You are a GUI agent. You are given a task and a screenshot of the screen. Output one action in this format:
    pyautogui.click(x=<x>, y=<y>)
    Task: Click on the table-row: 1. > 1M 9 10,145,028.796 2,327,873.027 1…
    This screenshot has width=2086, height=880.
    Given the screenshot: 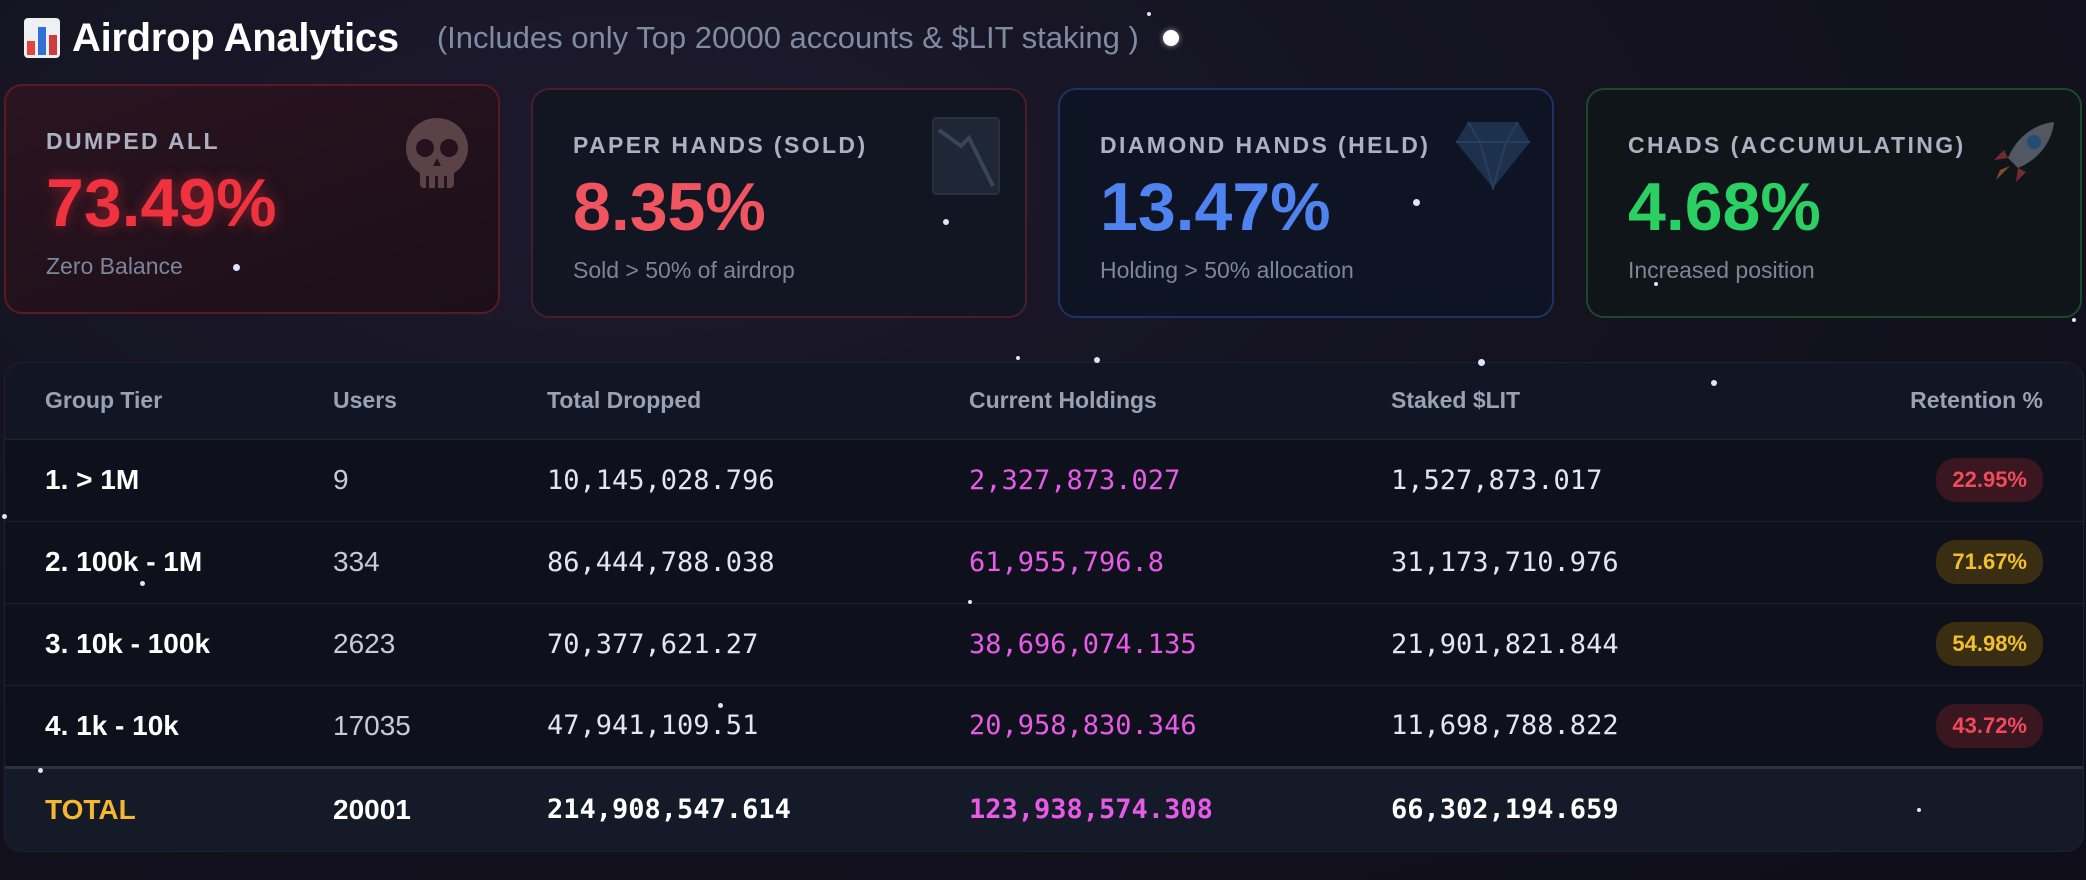 What is the action you would take?
    pyautogui.click(x=1044, y=479)
    